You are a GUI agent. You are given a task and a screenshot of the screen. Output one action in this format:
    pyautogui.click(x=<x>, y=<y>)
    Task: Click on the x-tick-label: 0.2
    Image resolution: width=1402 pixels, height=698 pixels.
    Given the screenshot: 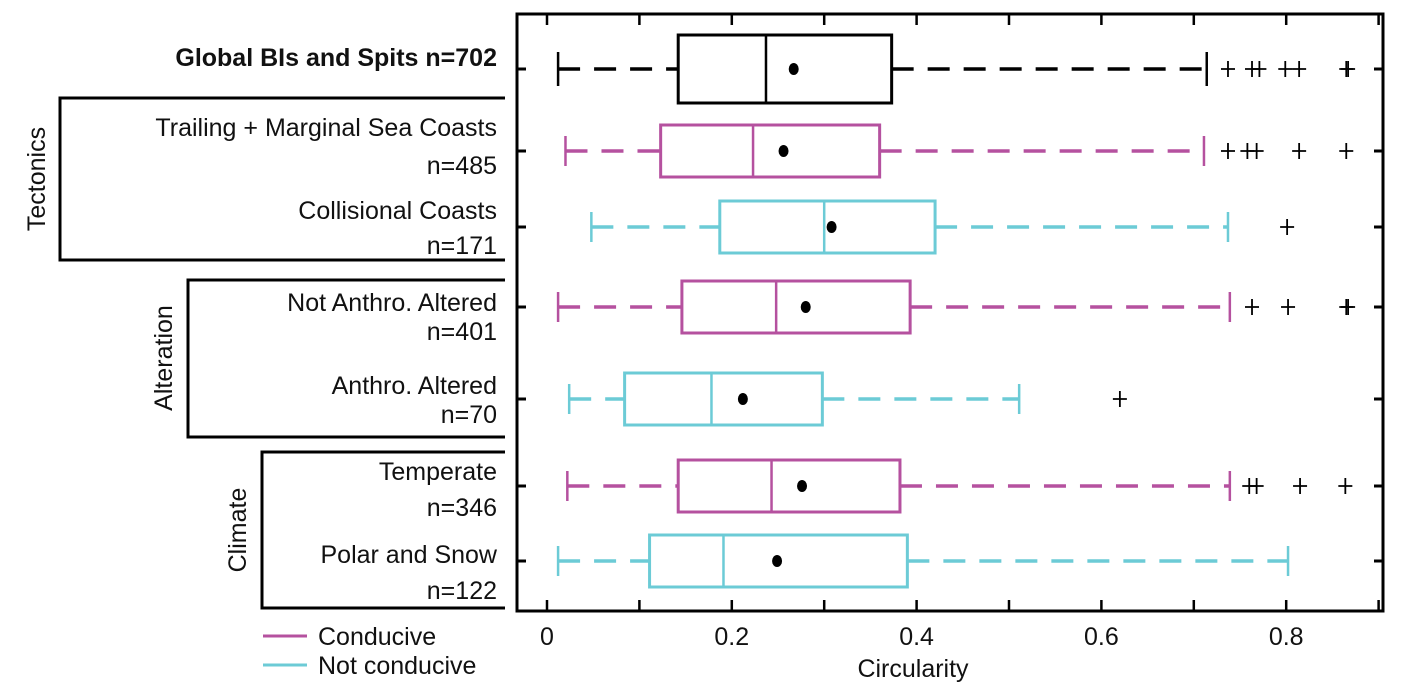 What is the action you would take?
    pyautogui.click(x=731, y=637)
    